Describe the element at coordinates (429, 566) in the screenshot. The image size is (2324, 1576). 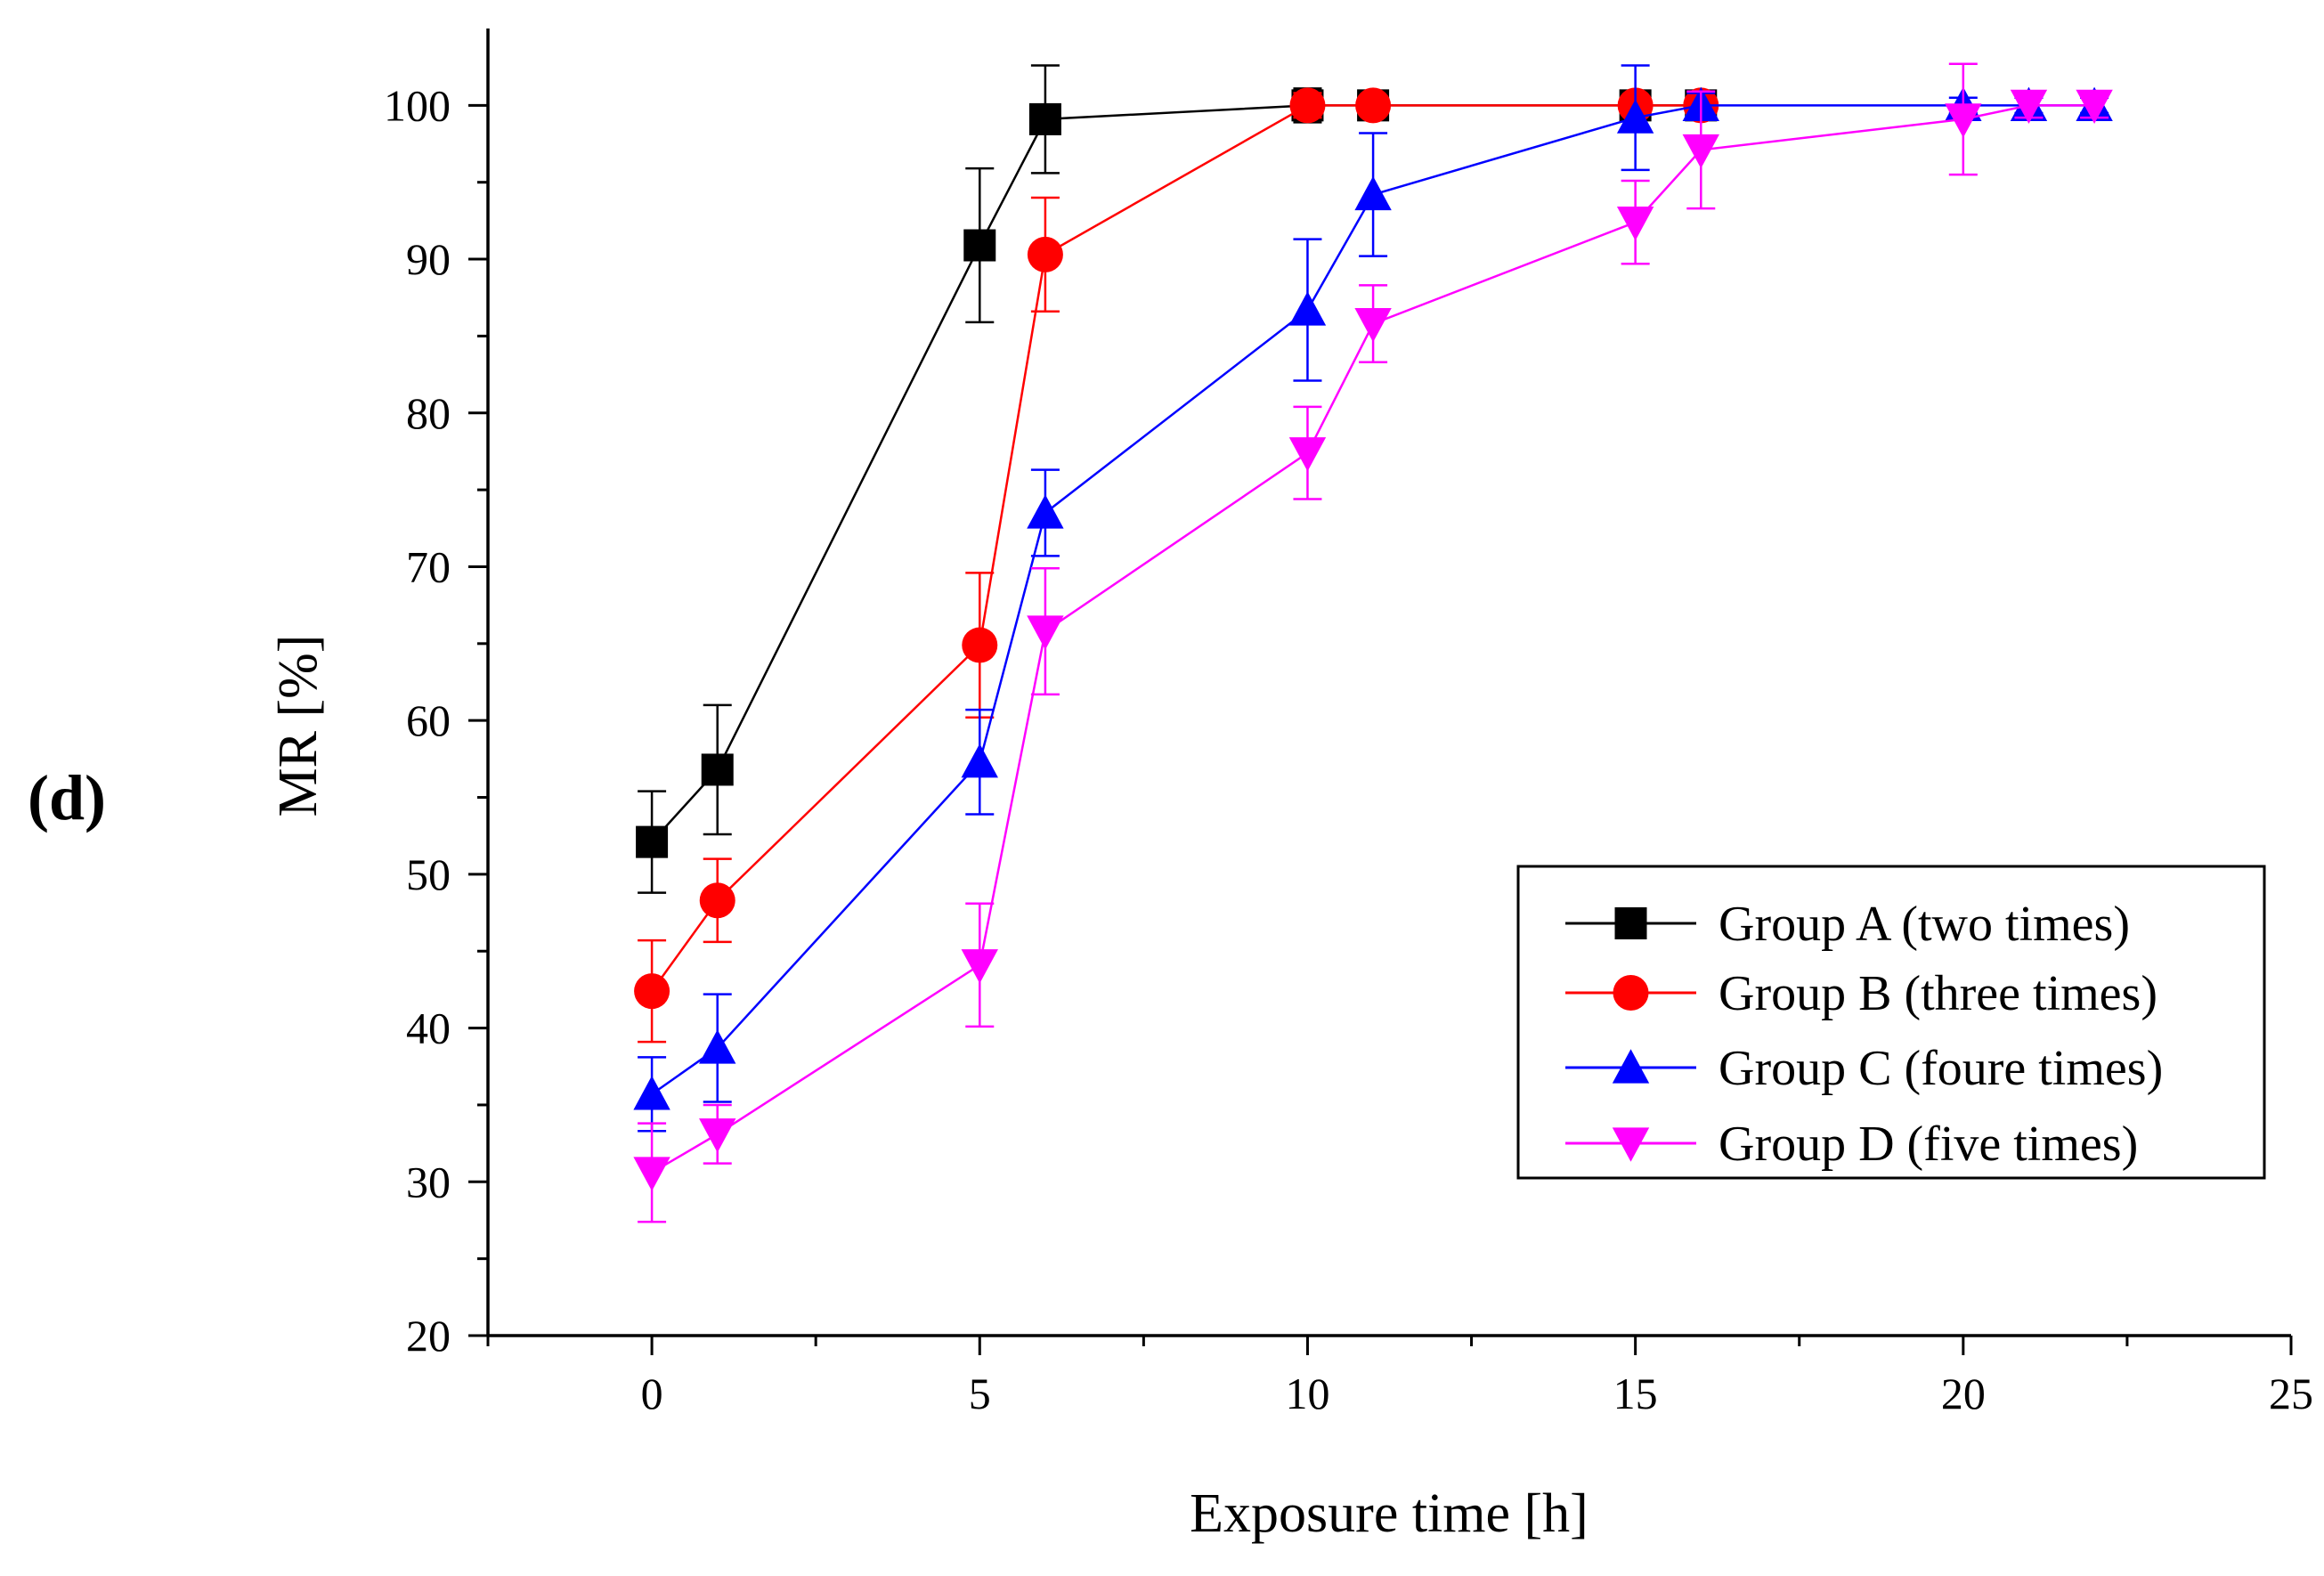
I see `y-tick-label: 70` at that location.